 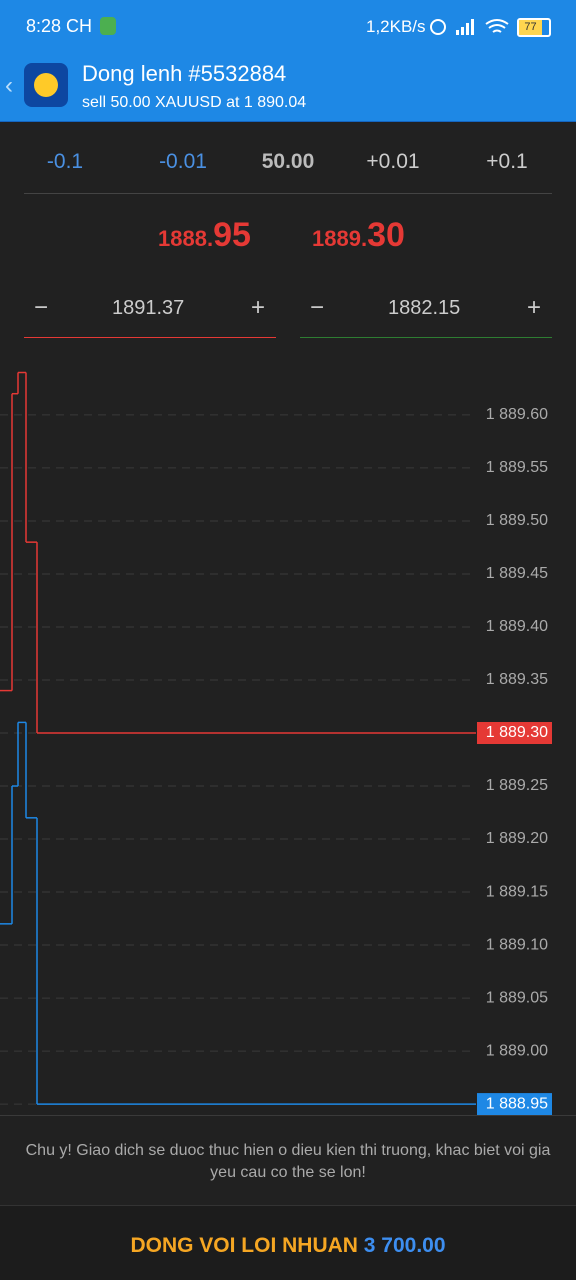 I want to click on sl-minus: −, so click(x=41, y=307).